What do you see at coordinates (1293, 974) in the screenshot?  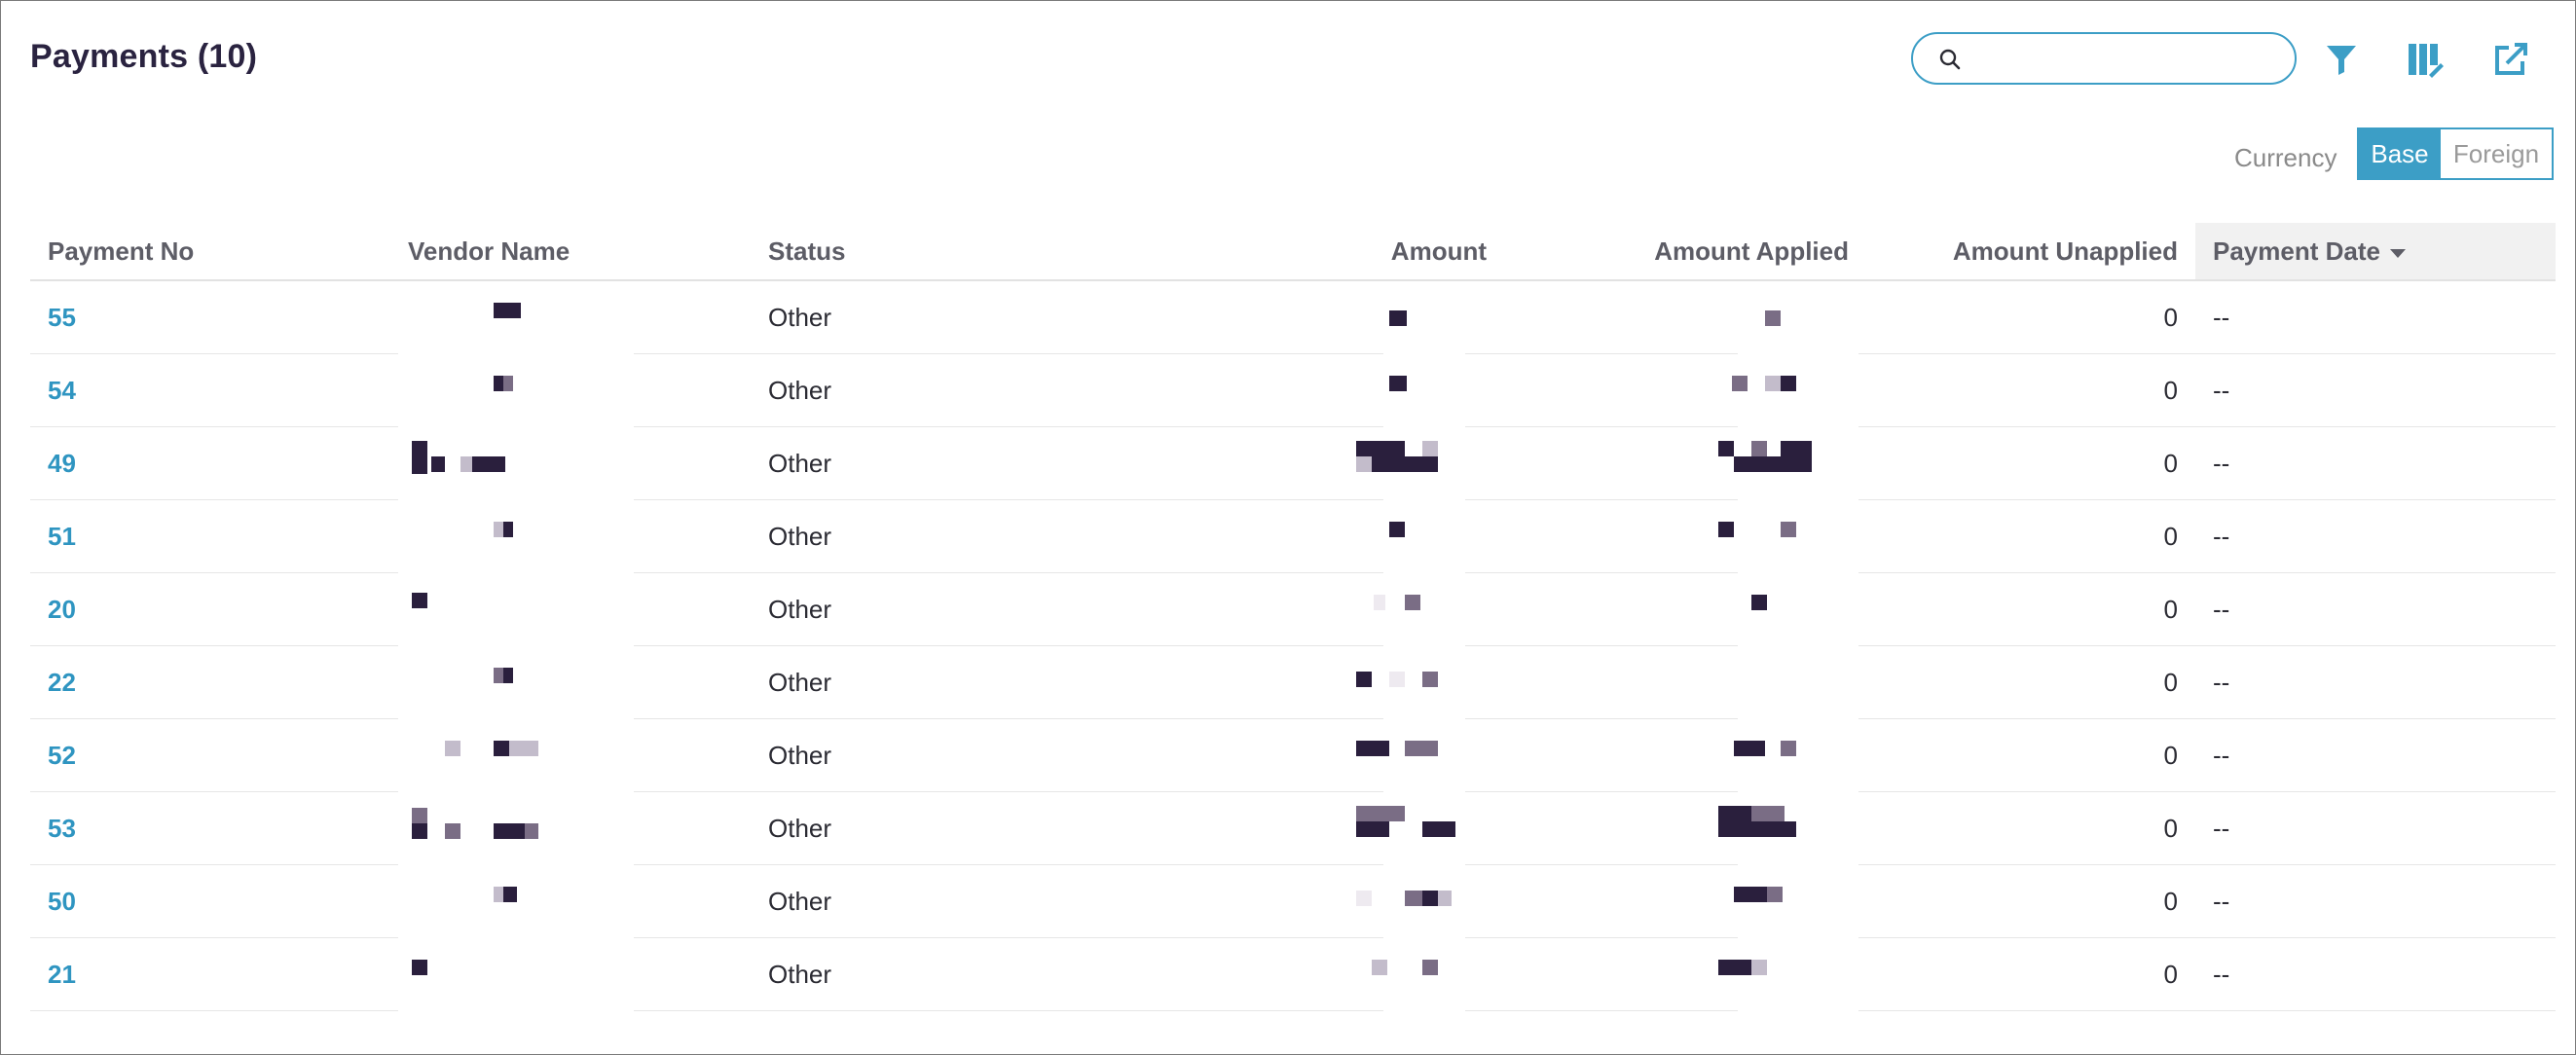 I see `table-row: 21 Other 0 --` at bounding box center [1293, 974].